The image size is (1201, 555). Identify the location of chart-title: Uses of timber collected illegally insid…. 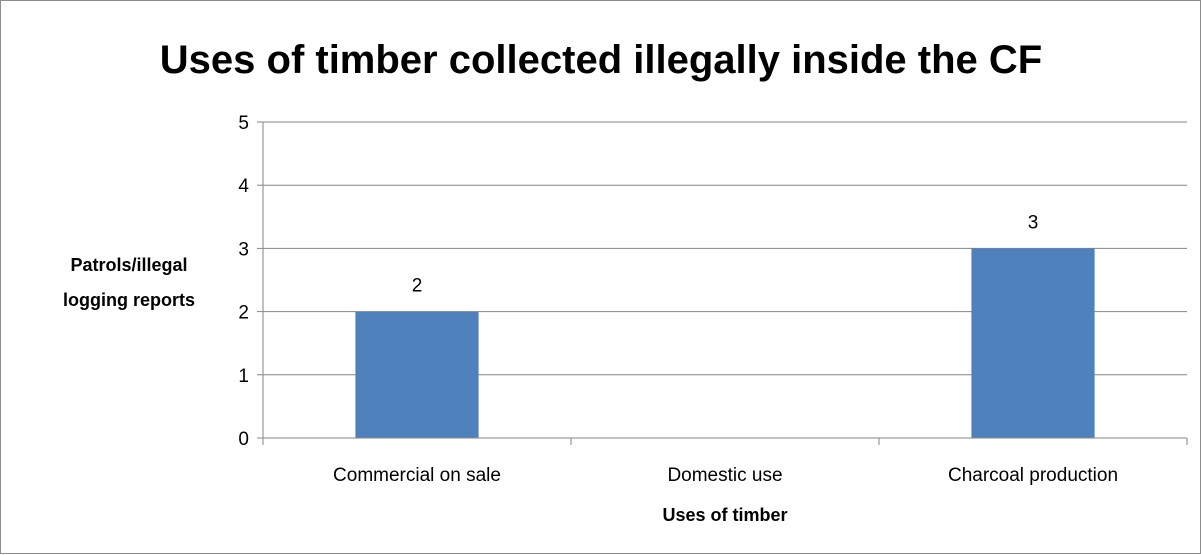
(601, 60).